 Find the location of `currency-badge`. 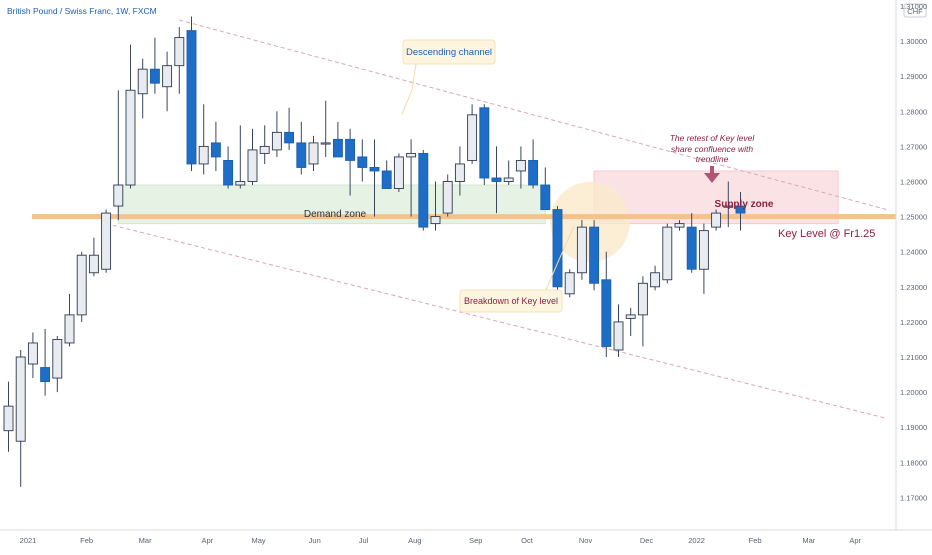

currency-badge is located at coordinates (915, 10).